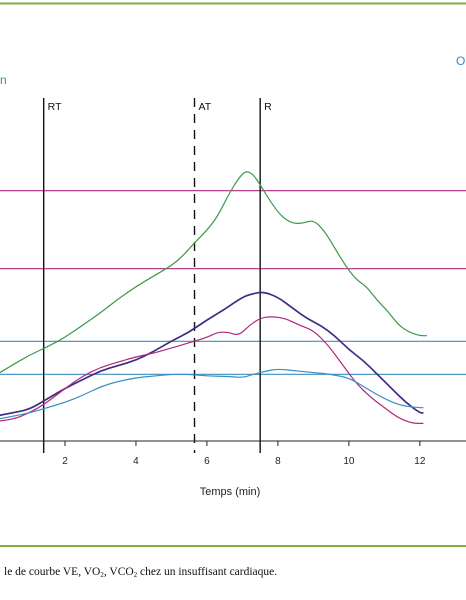 The width and height of the screenshot is (466, 600). I want to click on marker-label-r: R, so click(268, 107).